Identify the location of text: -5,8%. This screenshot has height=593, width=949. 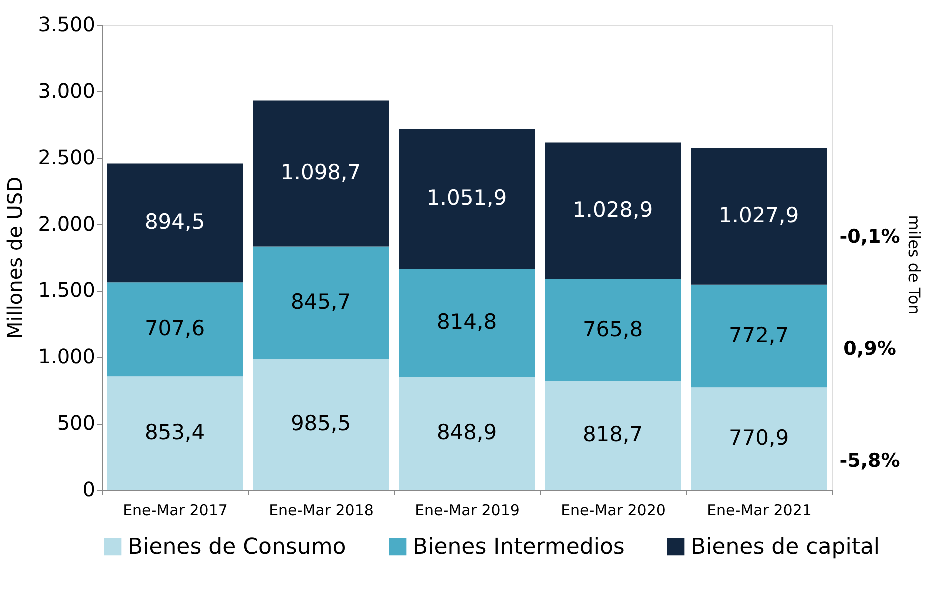
(870, 461).